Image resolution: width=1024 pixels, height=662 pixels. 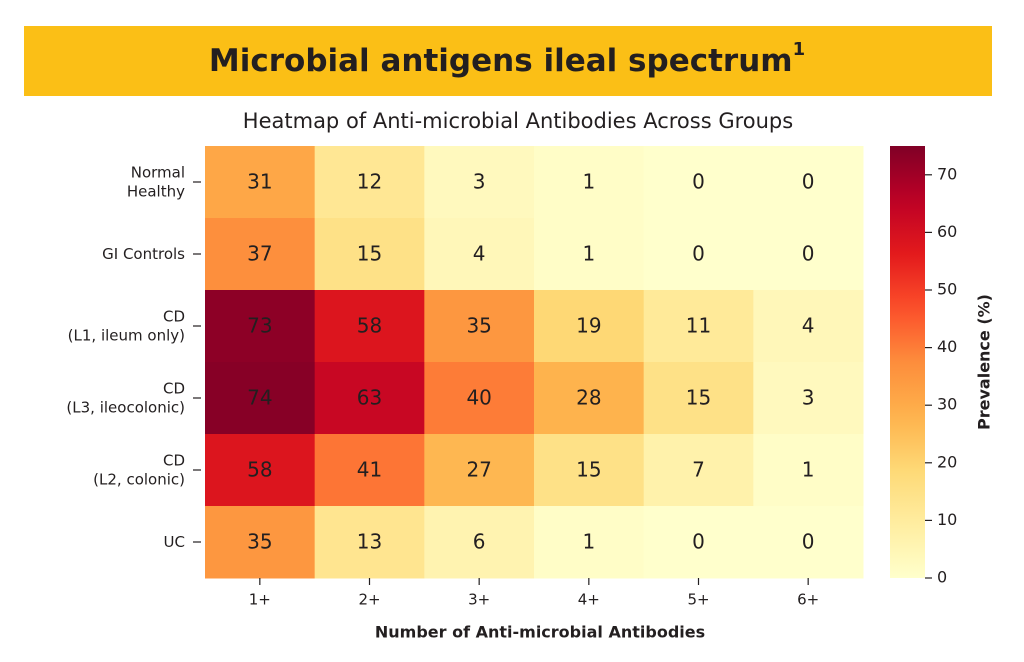 What do you see at coordinates (174, 542) in the screenshot?
I see `y-tick-label: UC` at bounding box center [174, 542].